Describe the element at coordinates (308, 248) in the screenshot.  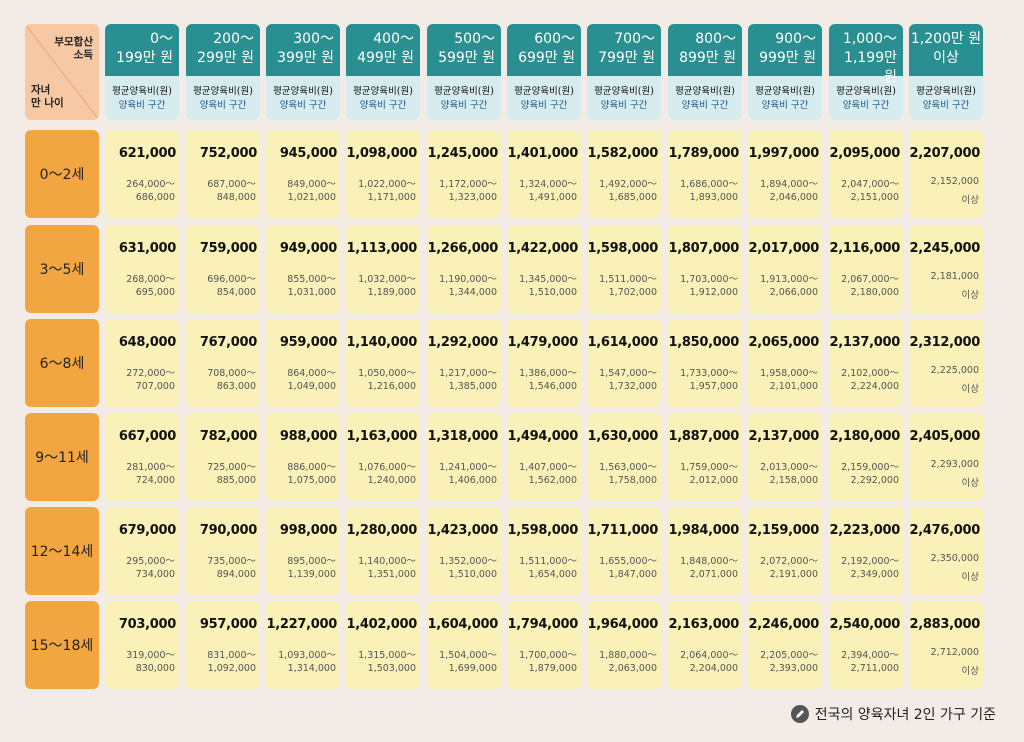
I see `average-cost: 949,000` at that location.